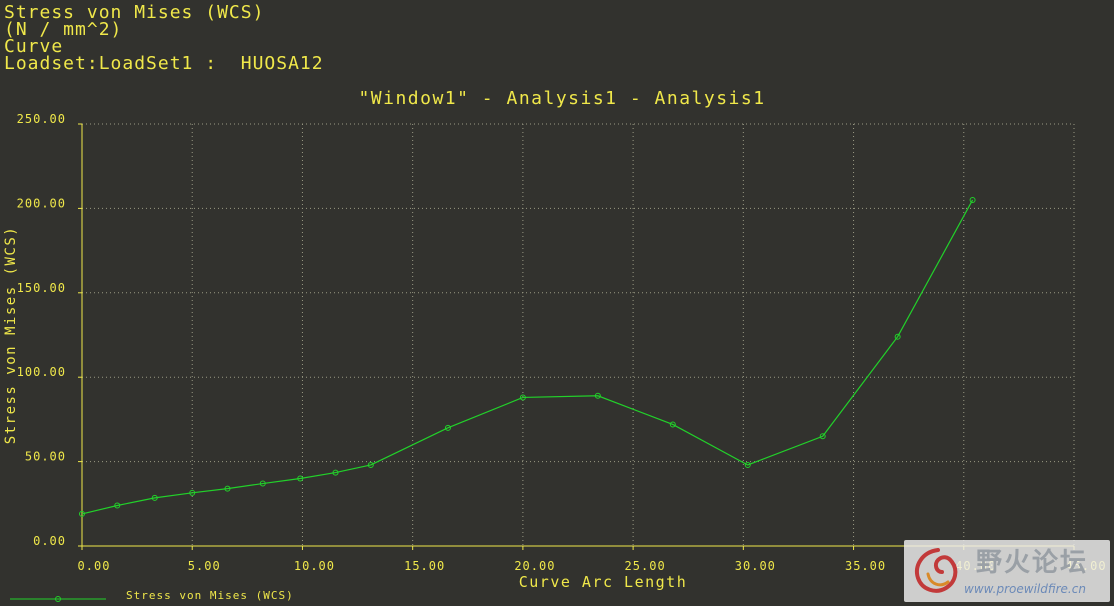 The width and height of the screenshot is (1114, 606). I want to click on watermark: 野火论坛 www.proewildfire.cn, so click(1007, 571).